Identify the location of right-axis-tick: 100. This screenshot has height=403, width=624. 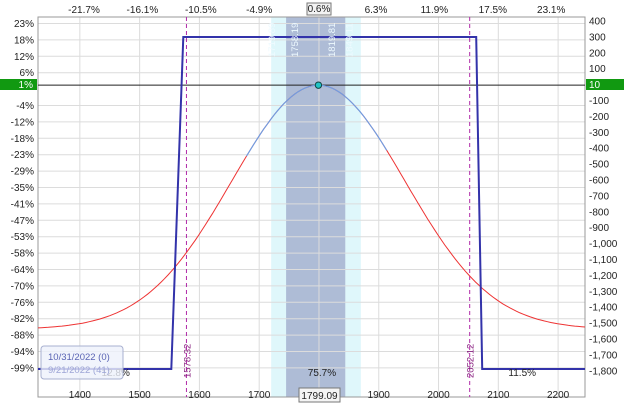
(597, 69).